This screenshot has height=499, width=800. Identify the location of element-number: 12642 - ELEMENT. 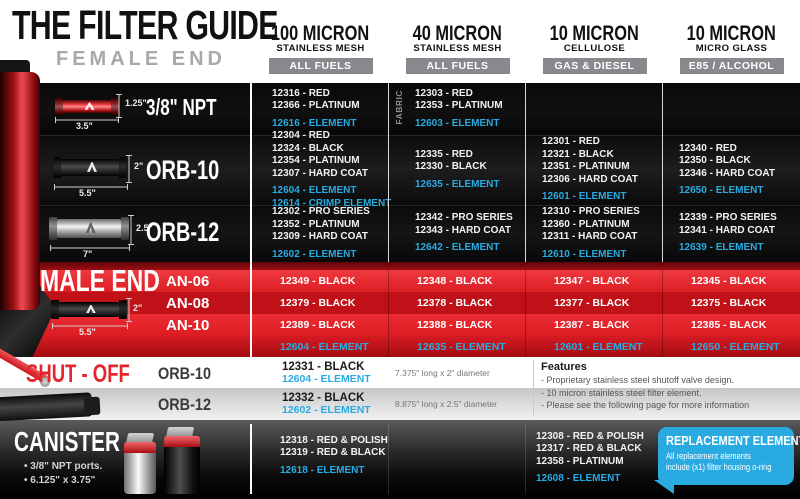
(457, 248).